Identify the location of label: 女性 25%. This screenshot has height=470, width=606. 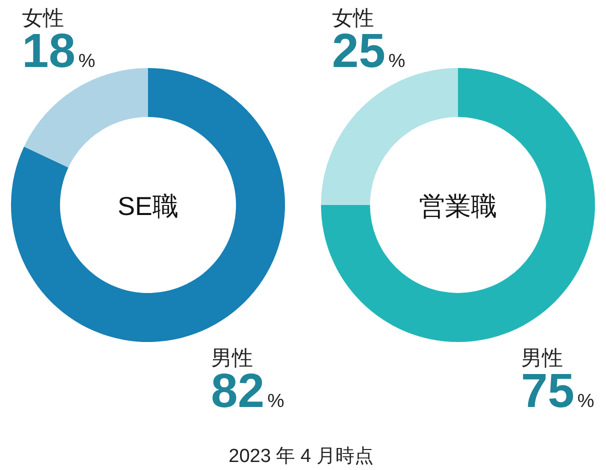
(369, 42).